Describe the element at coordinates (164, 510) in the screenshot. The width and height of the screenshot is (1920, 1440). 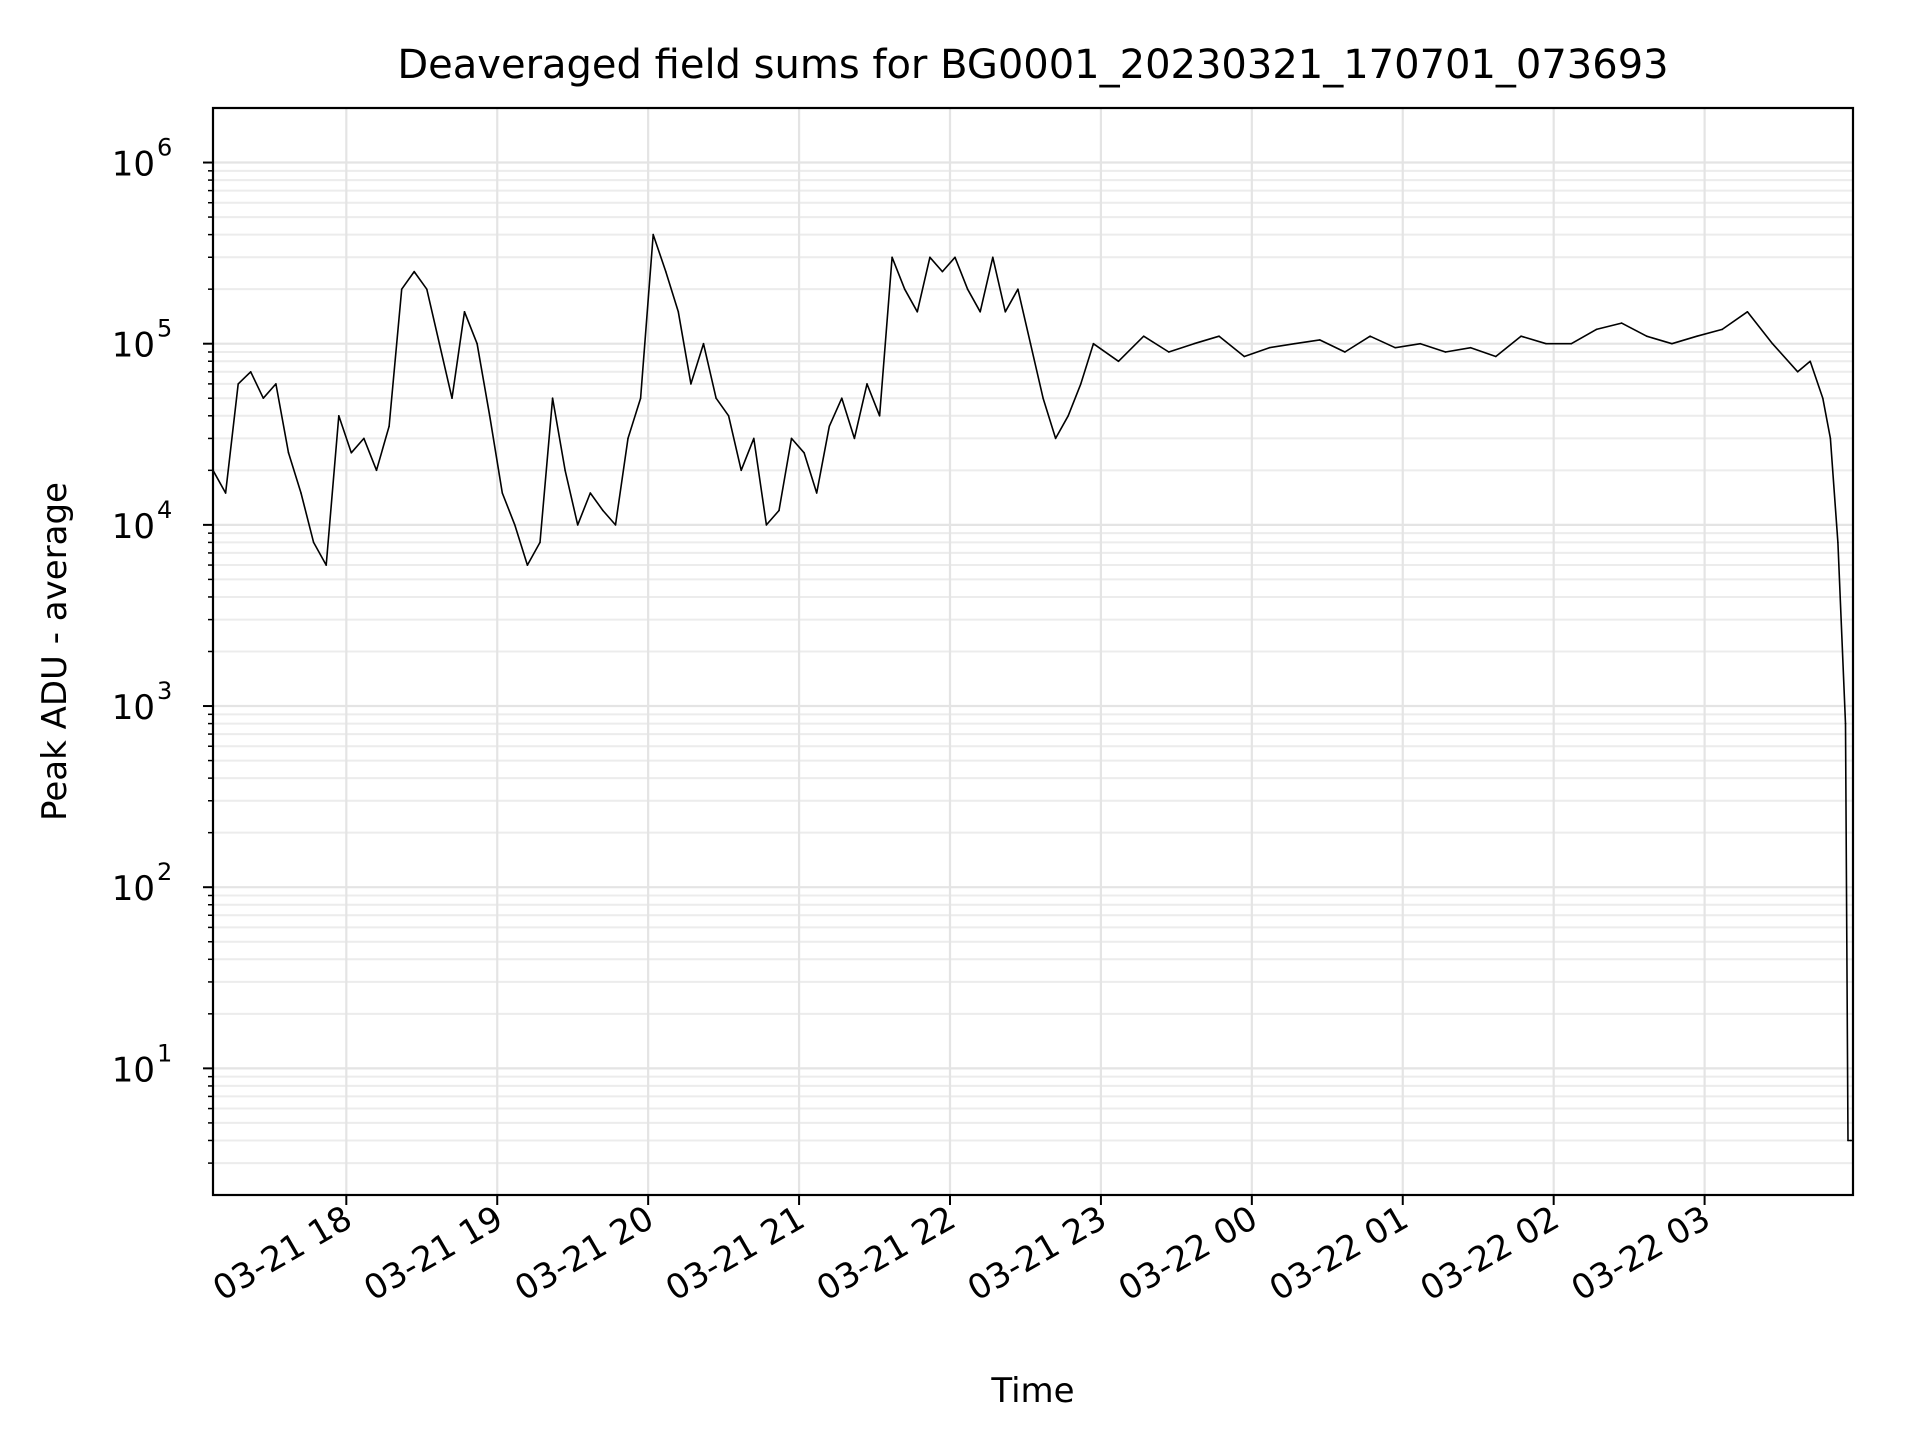
I see `y-tick-label-exponent: 4` at that location.